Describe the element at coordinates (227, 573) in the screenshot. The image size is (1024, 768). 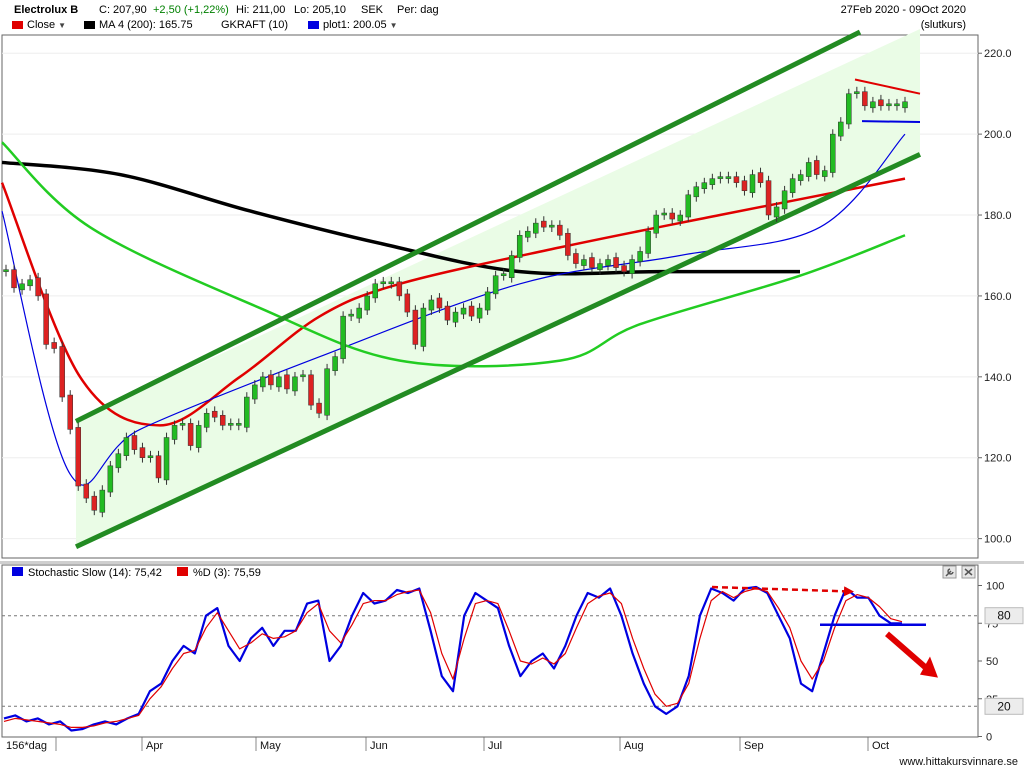
I see `stoch-legend-label: %D (3): 75,59` at that location.